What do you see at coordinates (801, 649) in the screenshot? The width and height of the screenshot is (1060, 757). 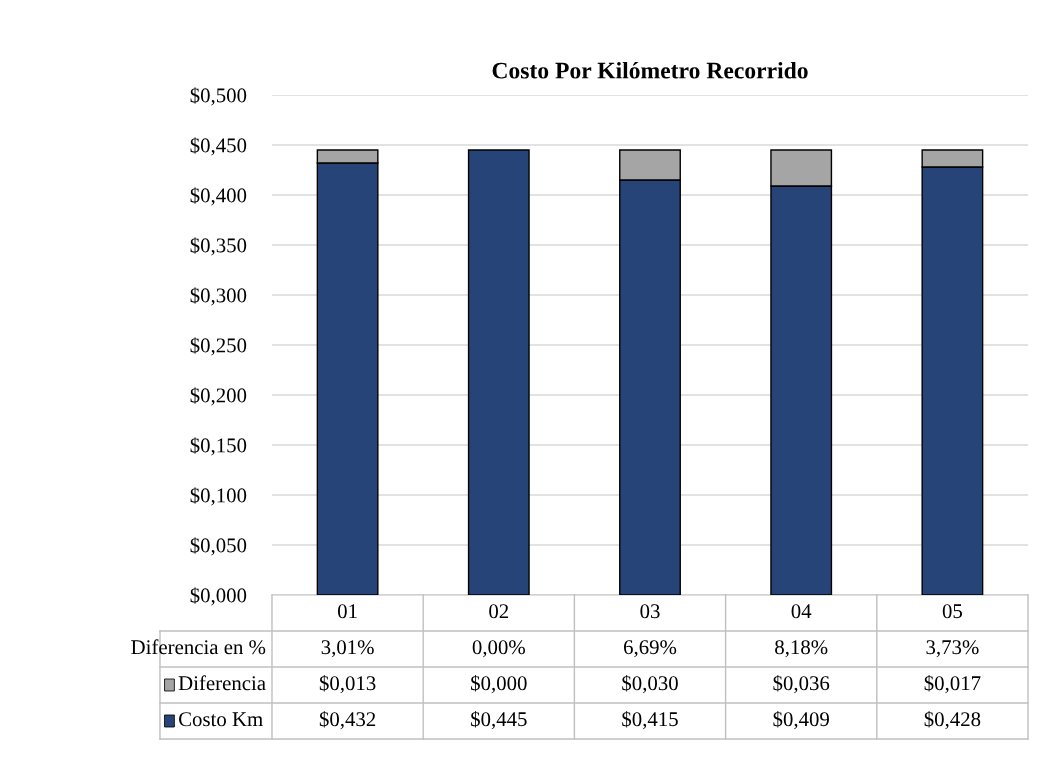 I see `text: 8,18%` at bounding box center [801, 649].